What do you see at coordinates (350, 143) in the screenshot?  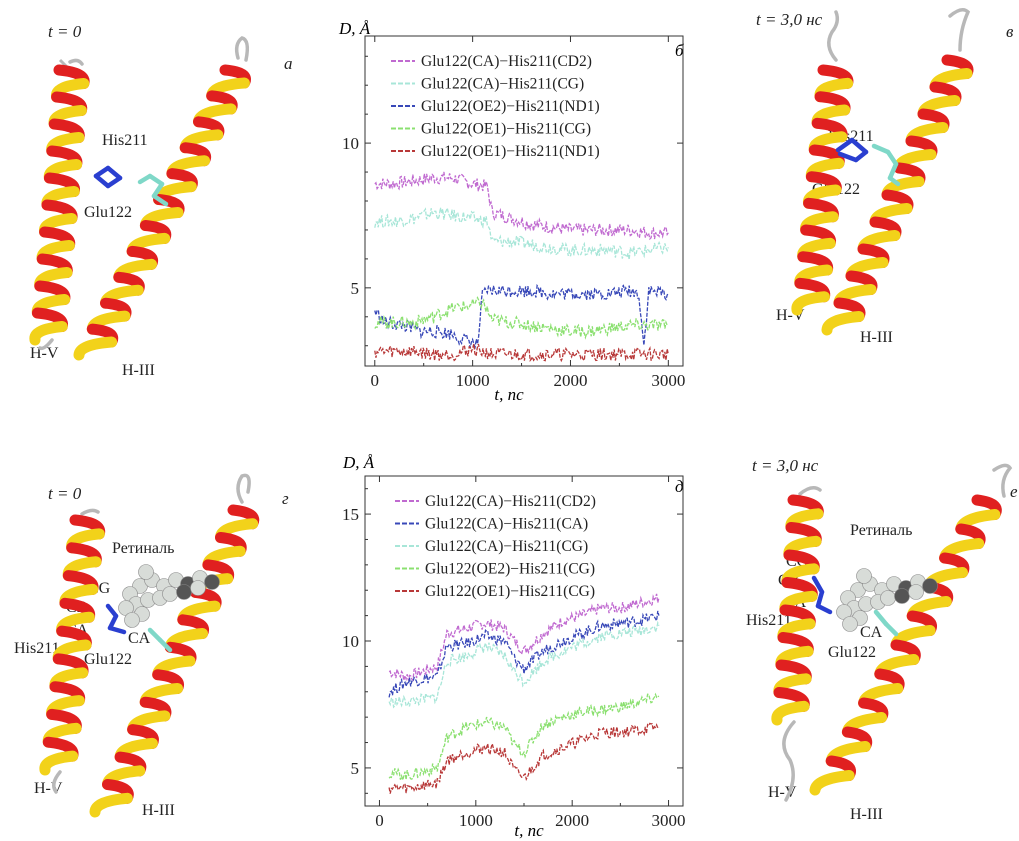 I see `chart-0-ytick-label: 10` at bounding box center [350, 143].